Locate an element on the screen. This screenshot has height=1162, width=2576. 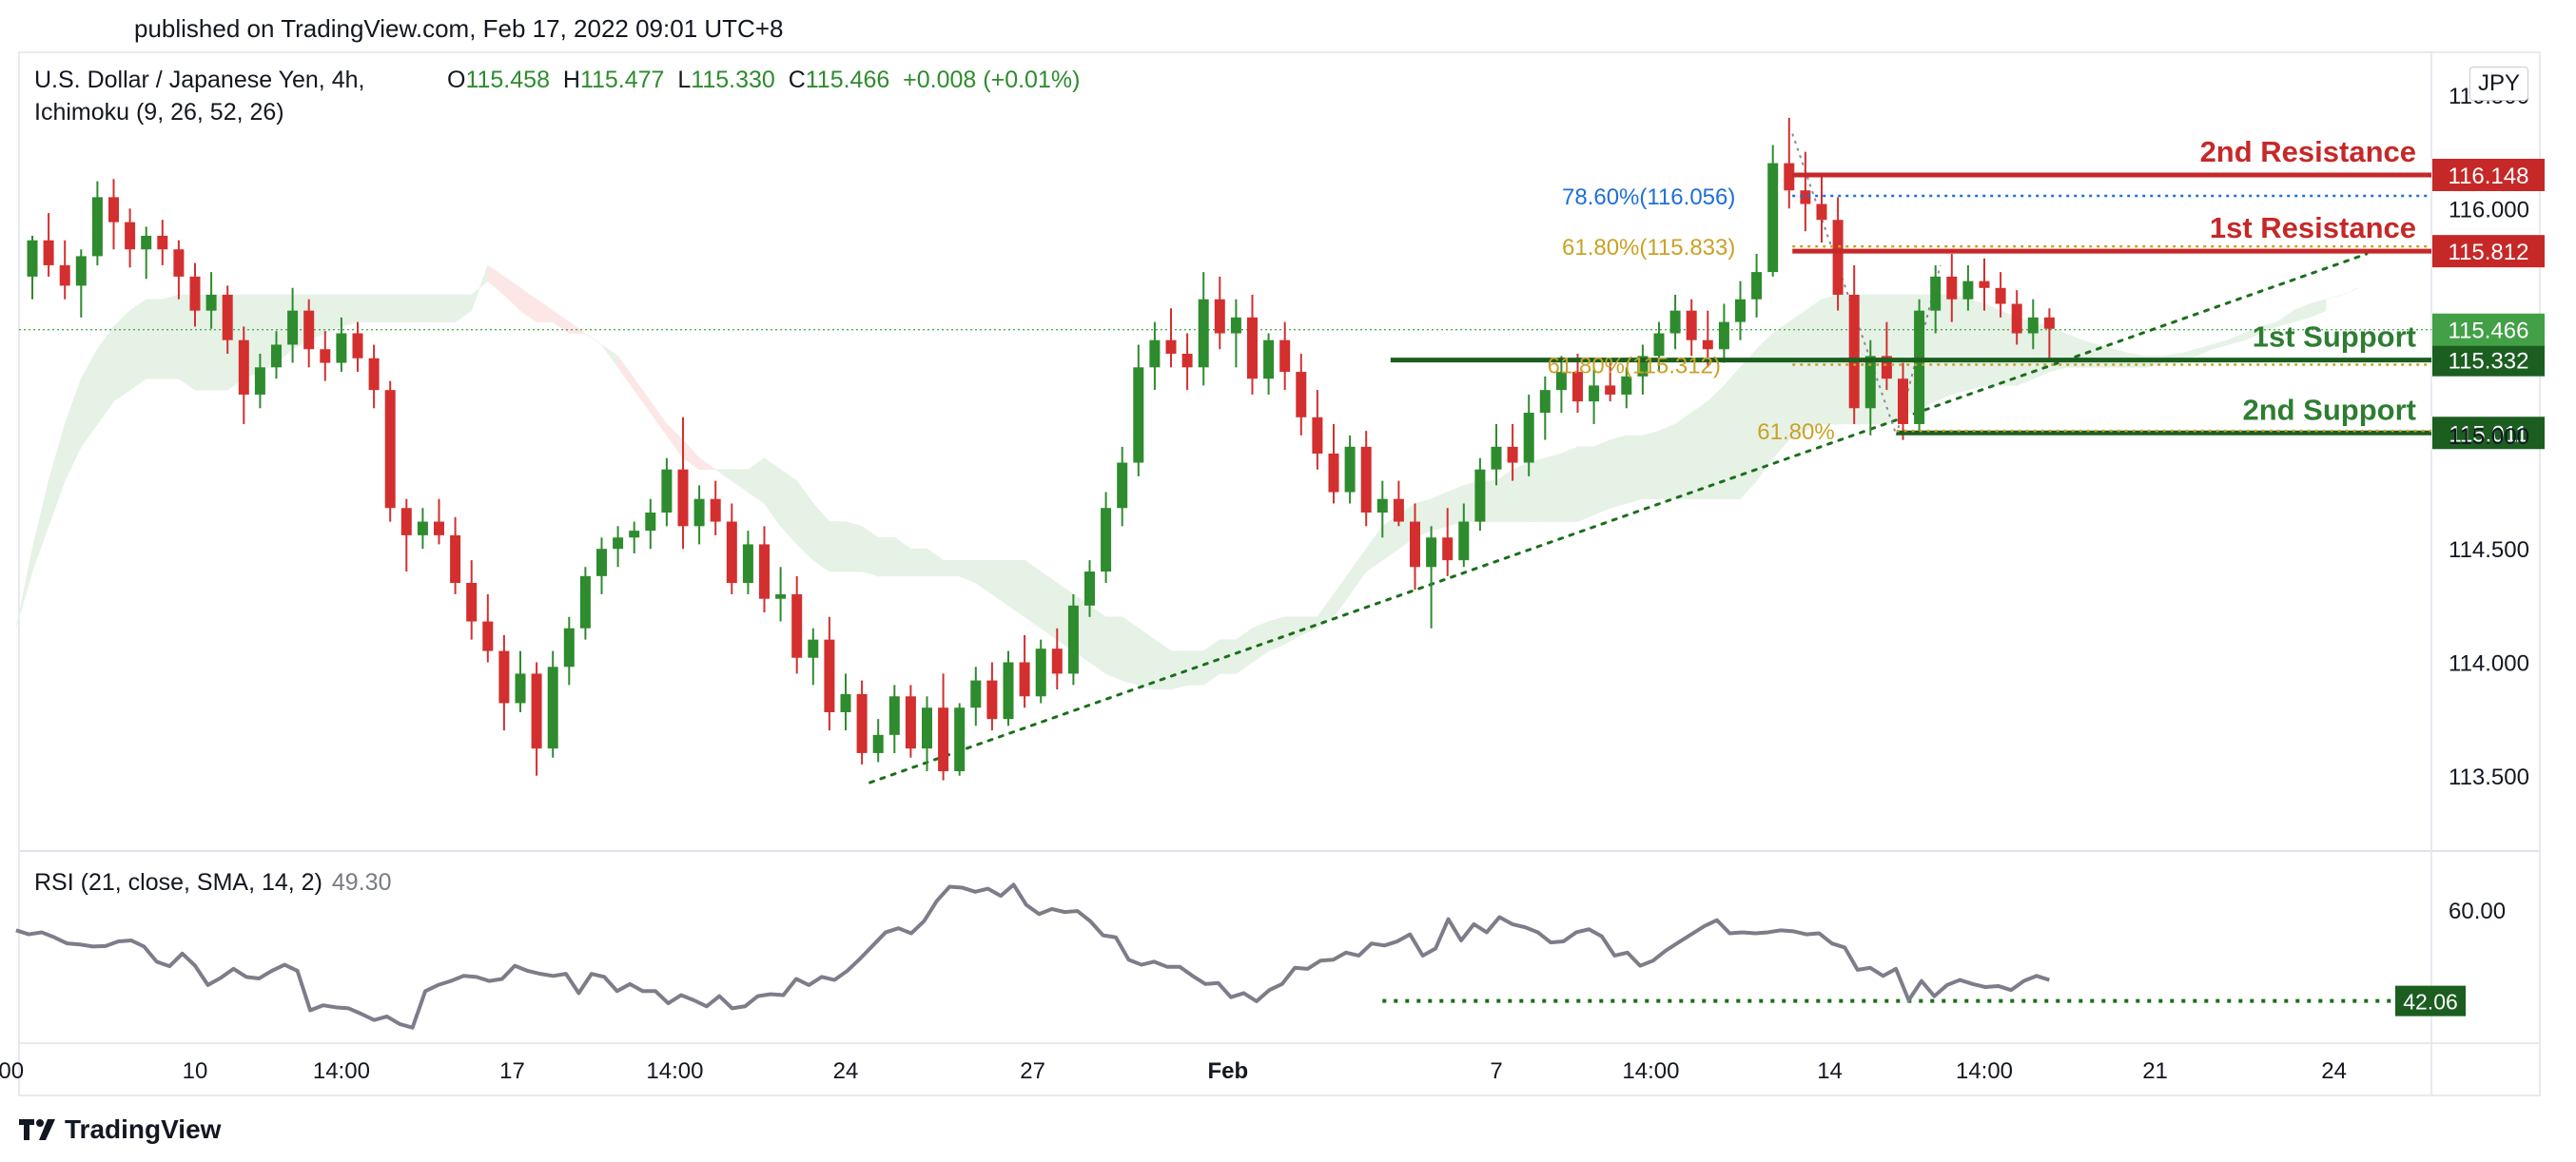
time-tick-label: Feb is located at coordinates (1228, 1071).